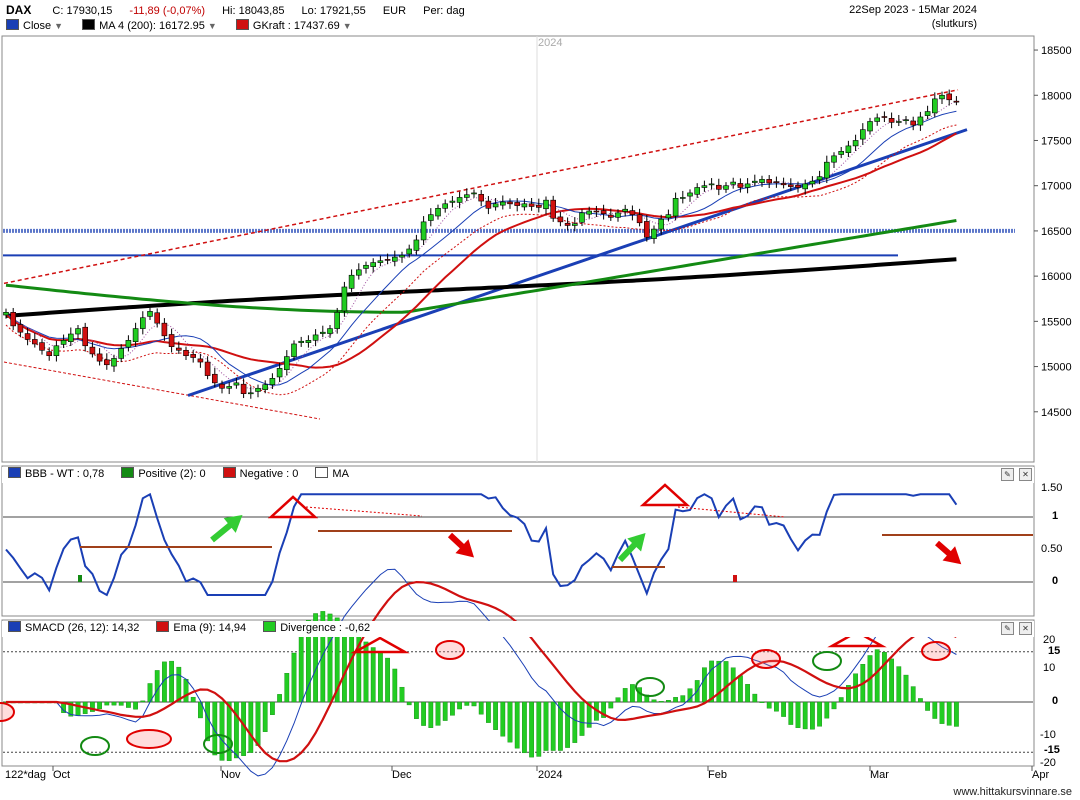 This screenshot has width=1080, height=800. What do you see at coordinates (80, 578) in the screenshot?
I see `positive-bar` at bounding box center [80, 578].